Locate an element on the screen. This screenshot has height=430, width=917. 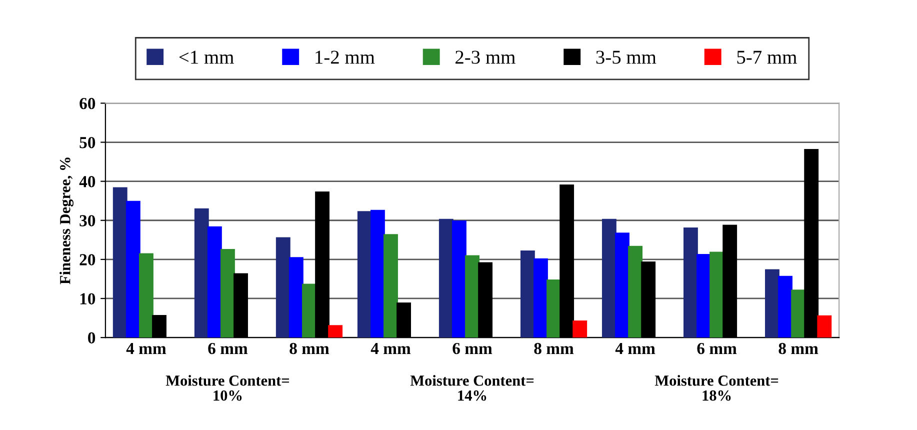
text: Moisture Content= 14% is located at coordinates (472, 388).